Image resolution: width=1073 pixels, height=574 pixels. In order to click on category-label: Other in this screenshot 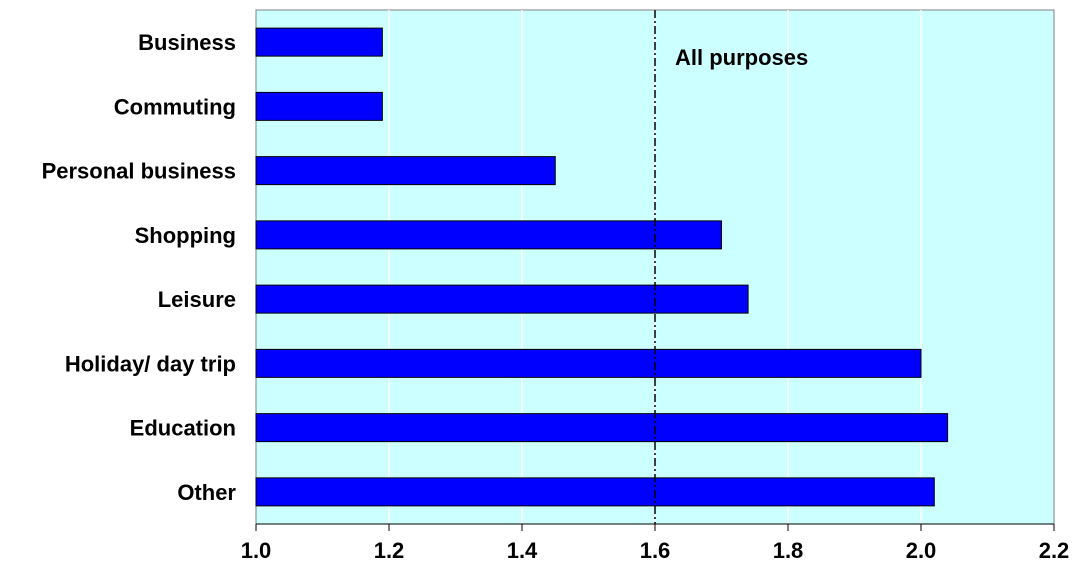, I will do `click(206, 492)`.